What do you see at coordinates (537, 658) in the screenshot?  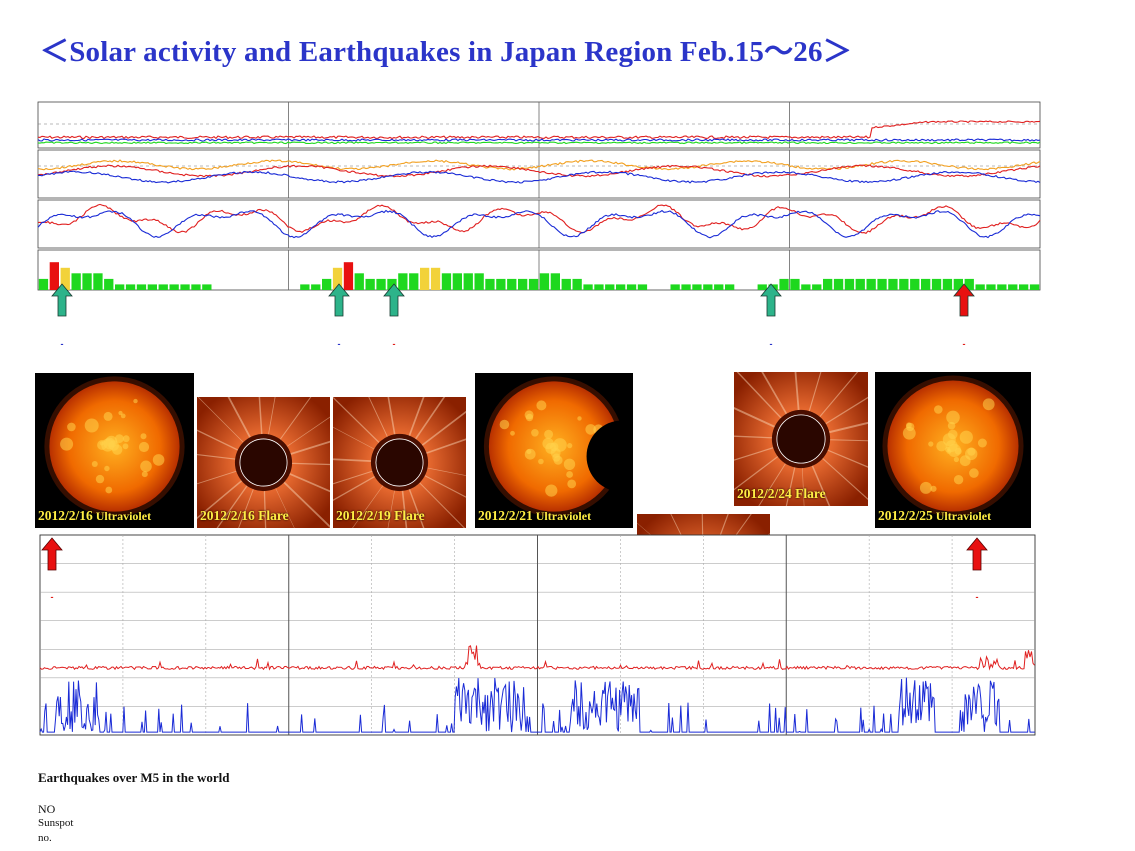 I see `xray-trace-long` at bounding box center [537, 658].